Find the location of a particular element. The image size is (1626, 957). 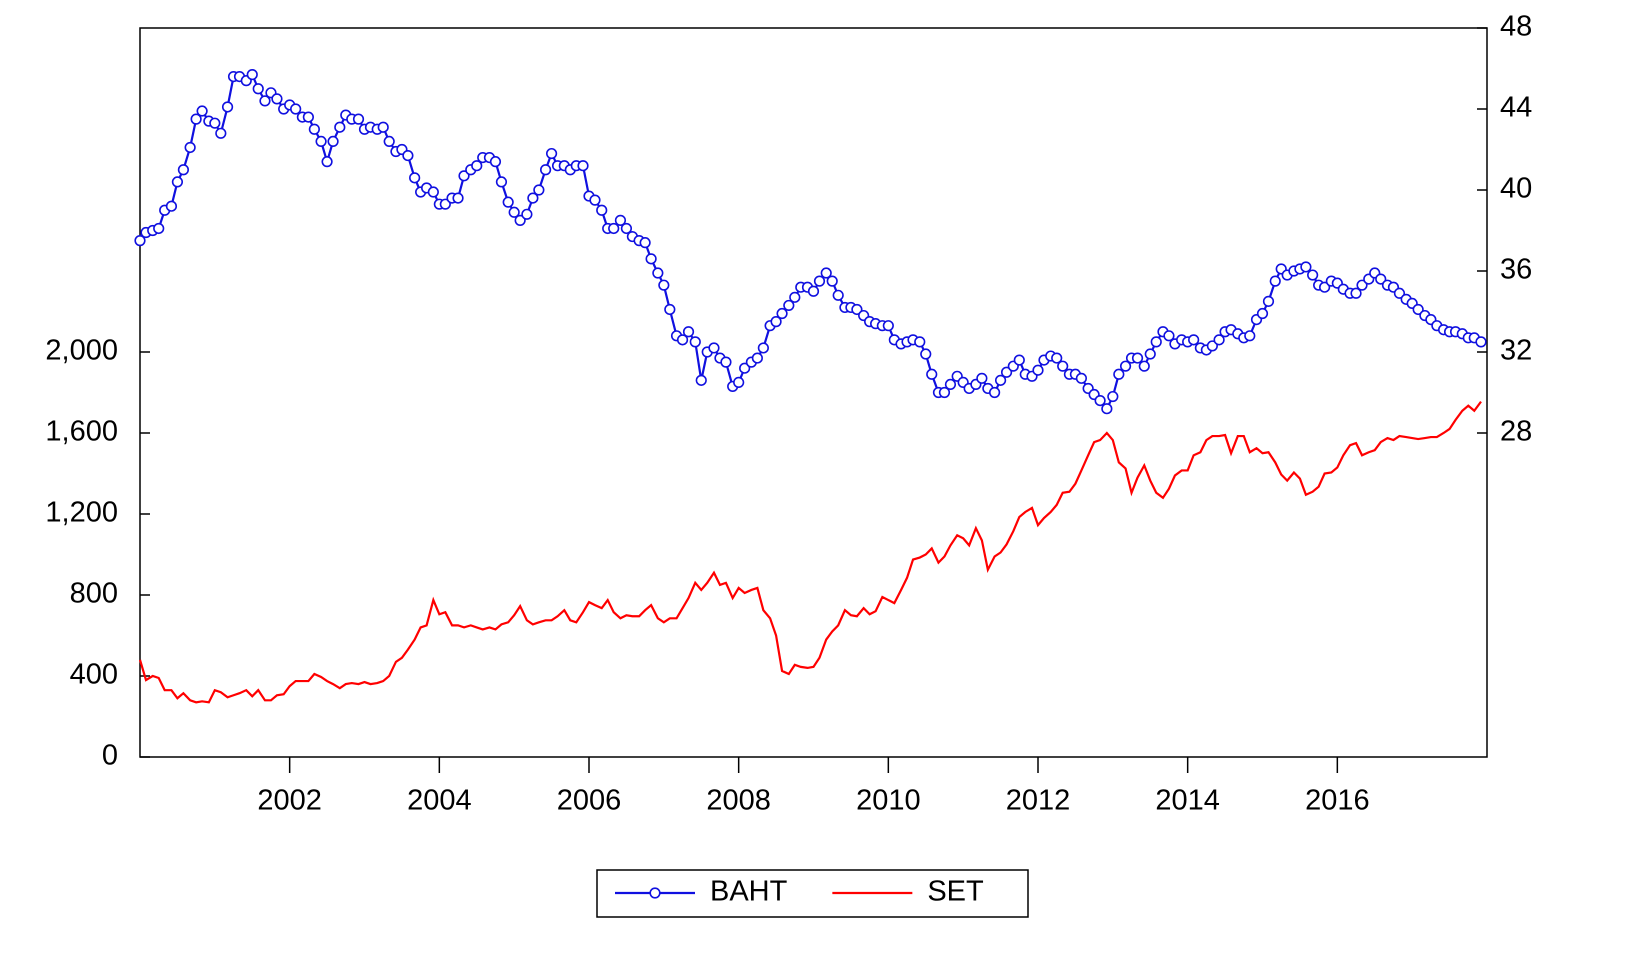

x-tick-label: 2008 is located at coordinates (738, 801).